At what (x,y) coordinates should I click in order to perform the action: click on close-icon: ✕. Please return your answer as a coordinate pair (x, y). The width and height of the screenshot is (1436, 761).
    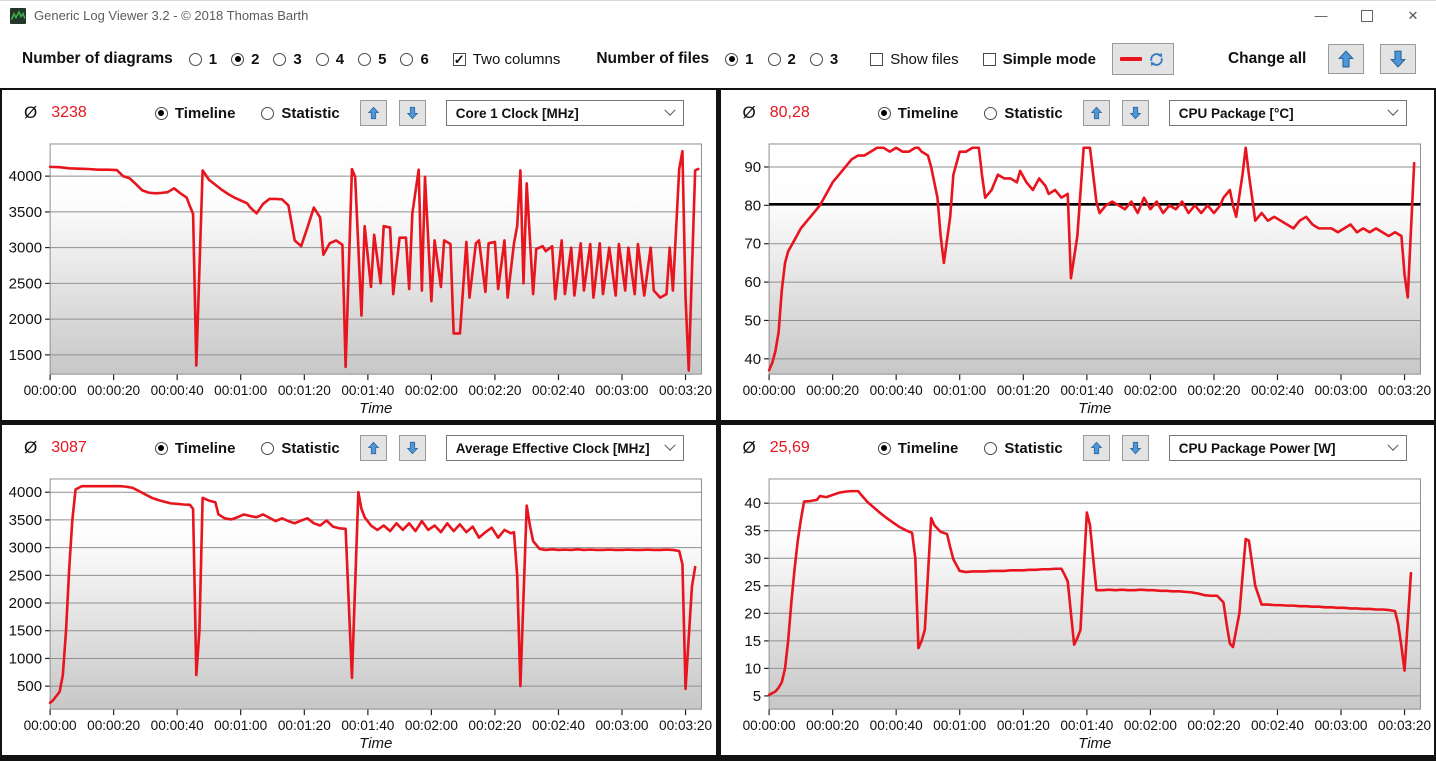
    Looking at the image, I should click on (1413, 15).